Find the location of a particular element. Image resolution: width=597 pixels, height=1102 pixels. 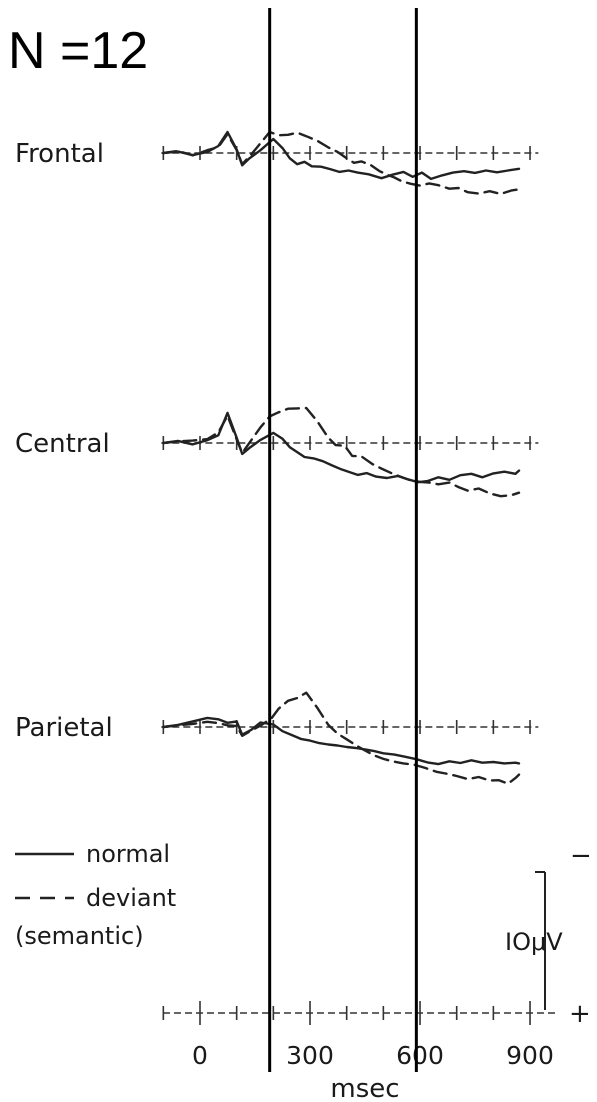

panel-label: Frontal is located at coordinates (59, 154).